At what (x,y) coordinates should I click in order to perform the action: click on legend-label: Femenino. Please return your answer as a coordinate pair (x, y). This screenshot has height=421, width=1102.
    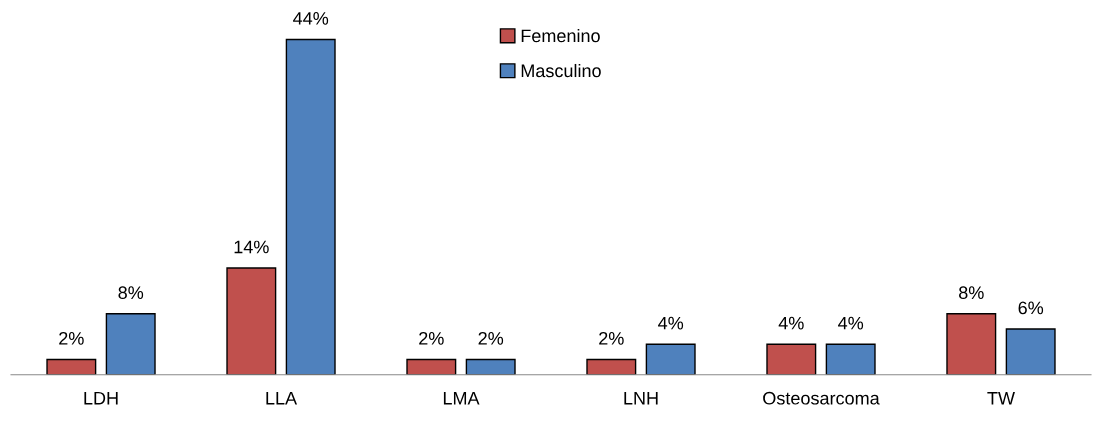
    Looking at the image, I should click on (560, 35).